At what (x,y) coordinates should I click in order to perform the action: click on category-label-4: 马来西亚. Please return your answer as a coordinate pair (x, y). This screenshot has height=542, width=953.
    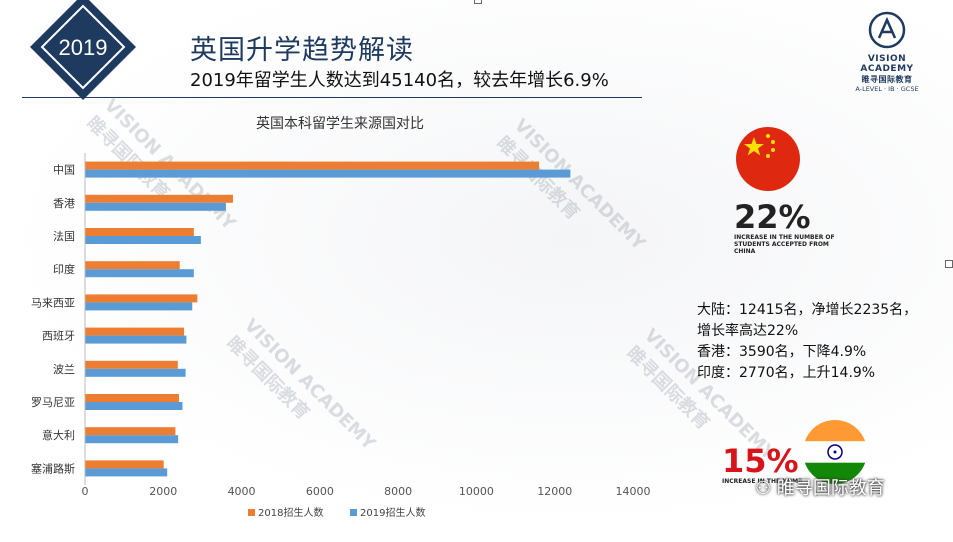
    Looking at the image, I should click on (53, 302).